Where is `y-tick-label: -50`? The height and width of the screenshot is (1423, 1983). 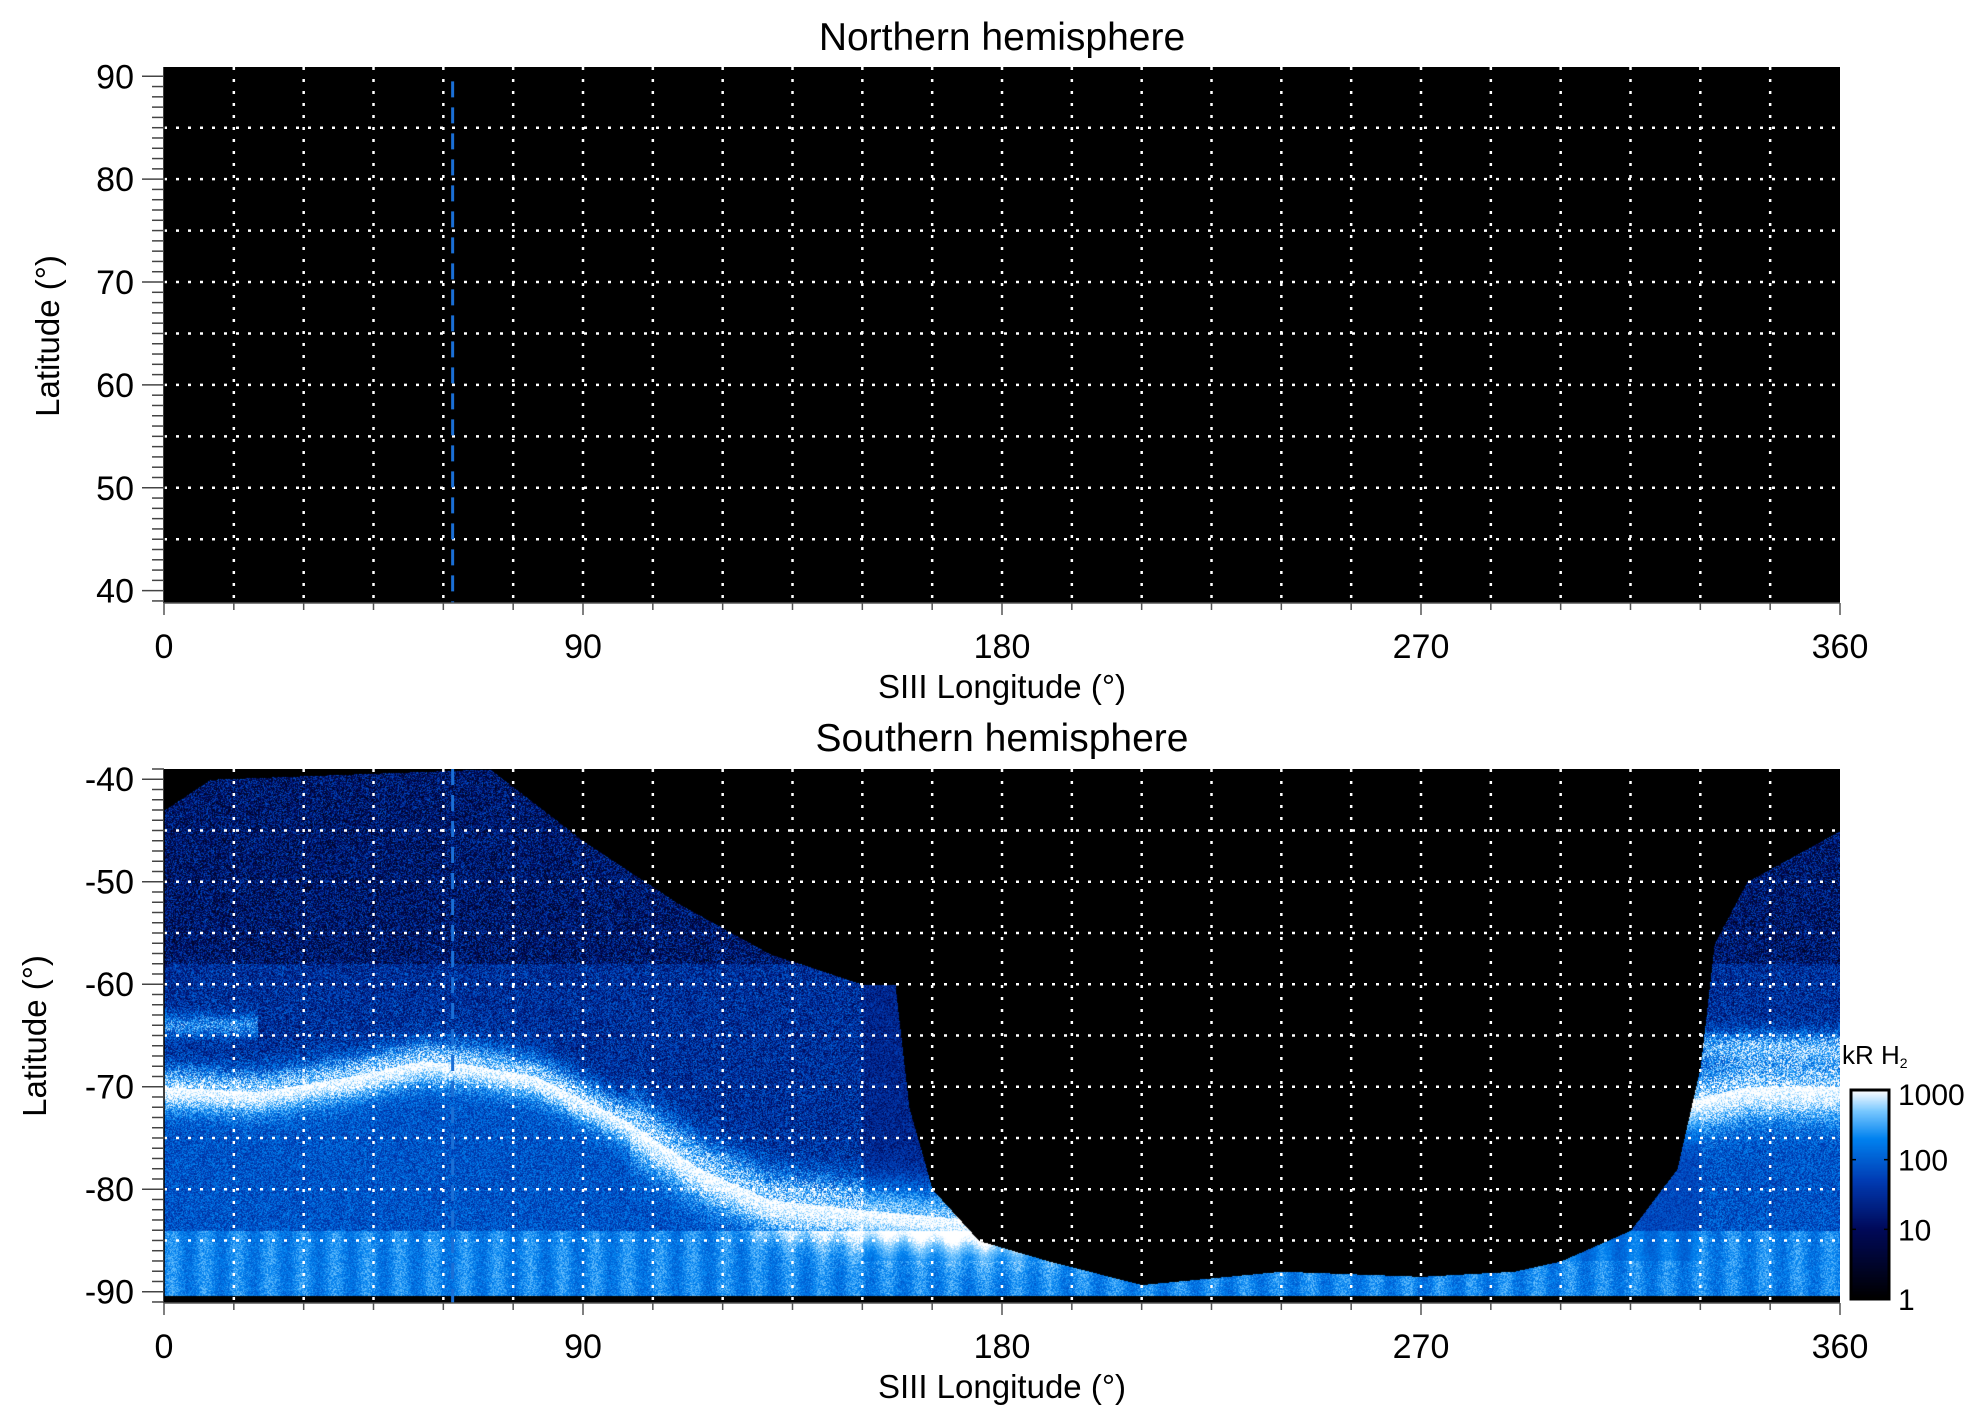
y-tick-label: -50 is located at coordinates (109, 883).